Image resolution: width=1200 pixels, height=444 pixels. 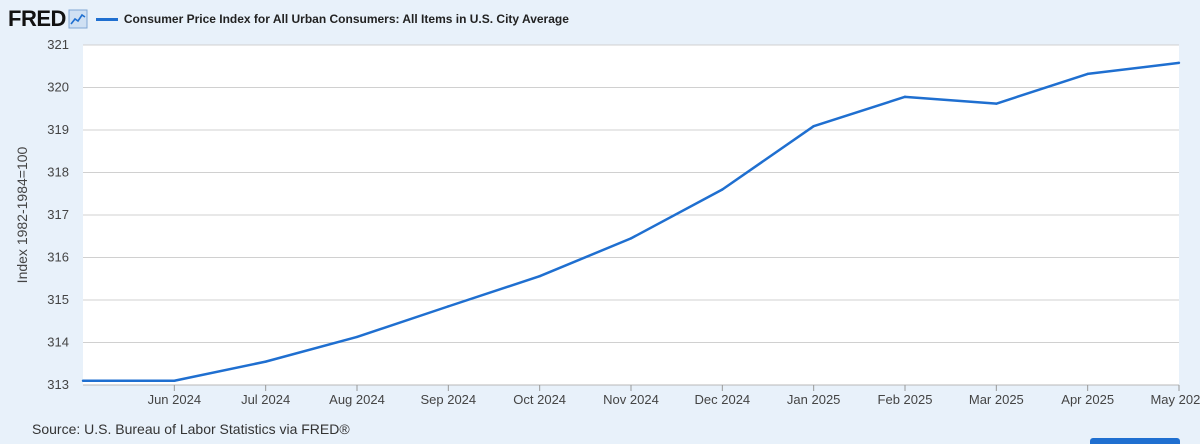 What do you see at coordinates (814, 399) in the screenshot?
I see `x-tick-label: Jan 2025` at bounding box center [814, 399].